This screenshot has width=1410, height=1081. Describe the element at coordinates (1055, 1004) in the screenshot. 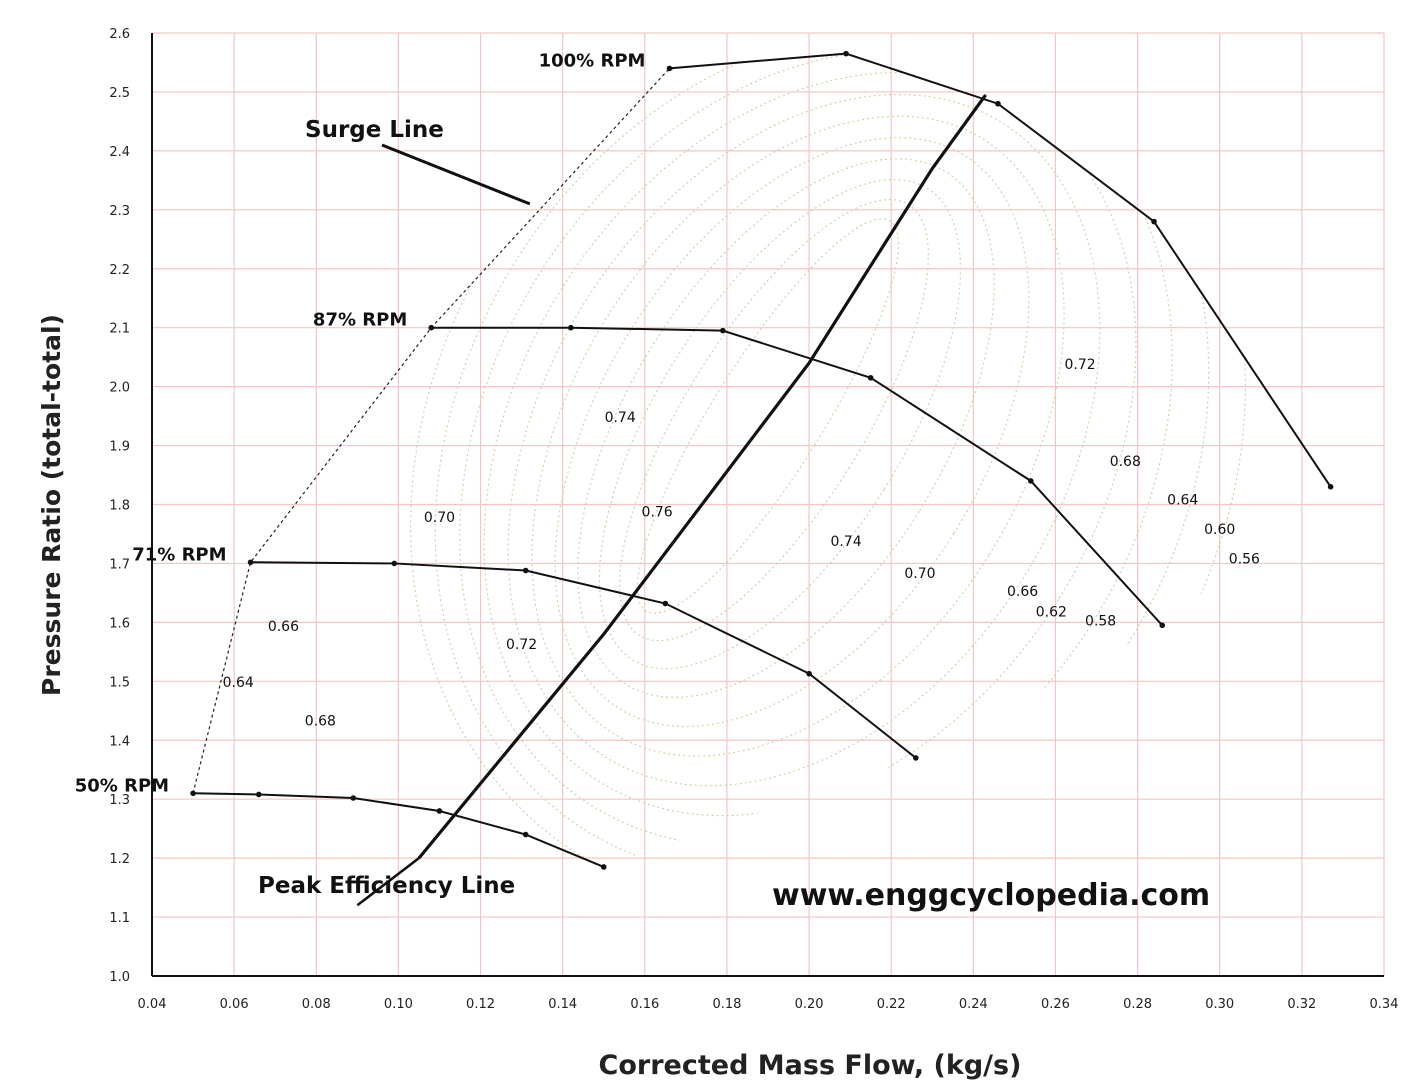

I see `x-tick-label: 0.26` at that location.